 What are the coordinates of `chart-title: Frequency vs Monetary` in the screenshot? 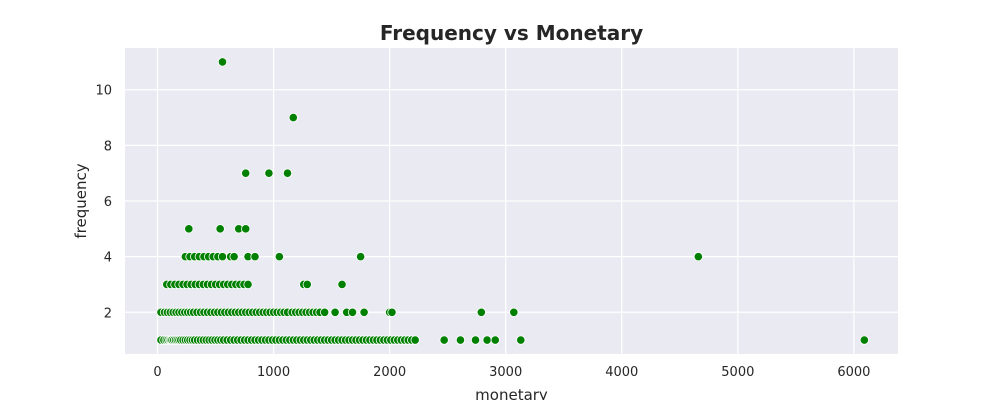 It's located at (511, 33).